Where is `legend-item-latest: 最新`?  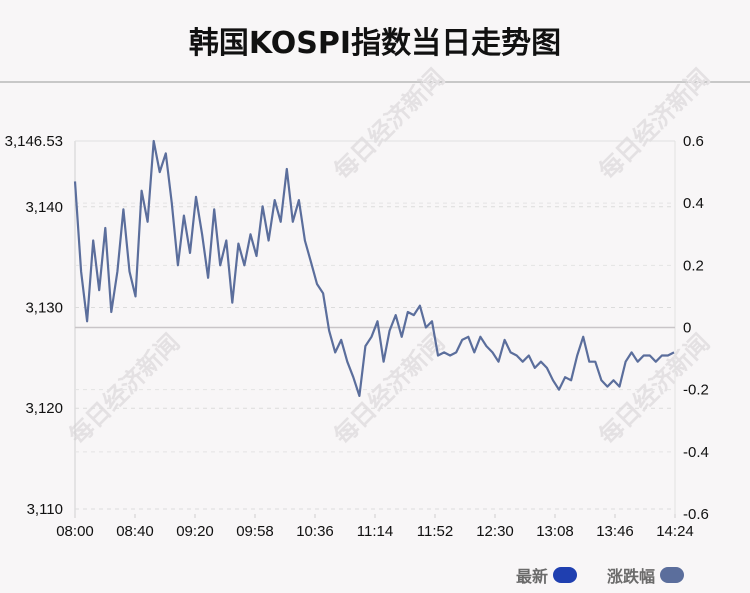 legend-item-latest: 最新 is located at coordinates (546, 575).